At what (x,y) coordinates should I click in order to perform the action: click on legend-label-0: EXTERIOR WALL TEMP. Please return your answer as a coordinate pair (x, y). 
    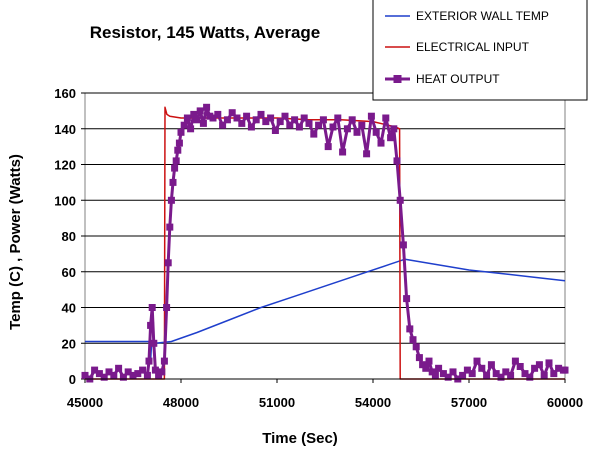
    Looking at the image, I should click on (482, 16).